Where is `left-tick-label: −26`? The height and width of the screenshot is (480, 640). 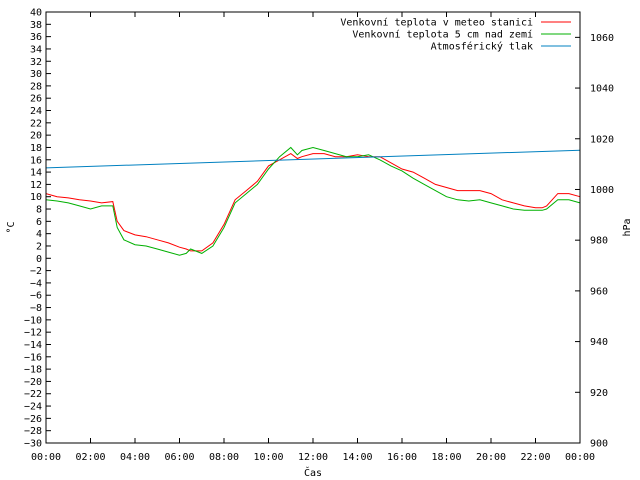
left-tick-label: −26 is located at coordinates (33, 419).